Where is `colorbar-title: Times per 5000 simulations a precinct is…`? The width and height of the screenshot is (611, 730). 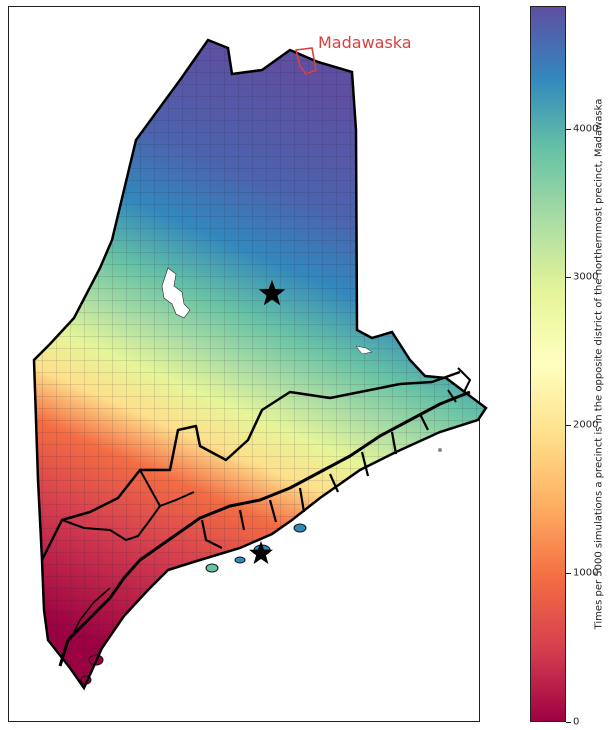 colorbar-title: Times per 5000 simulations a precinct is… is located at coordinates (599, 364).